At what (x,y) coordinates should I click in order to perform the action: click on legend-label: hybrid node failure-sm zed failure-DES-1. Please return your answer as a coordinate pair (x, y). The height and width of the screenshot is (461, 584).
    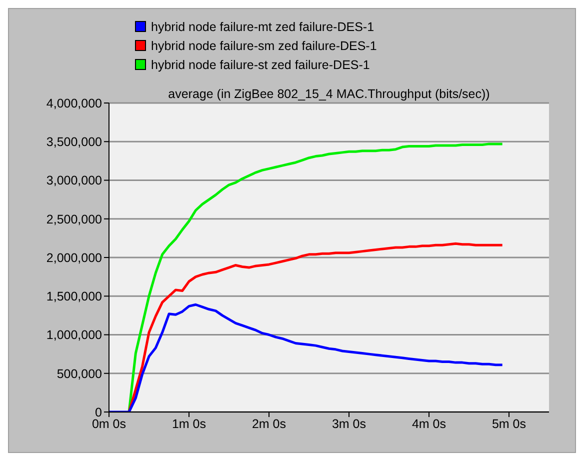
    Looking at the image, I should click on (264, 45).